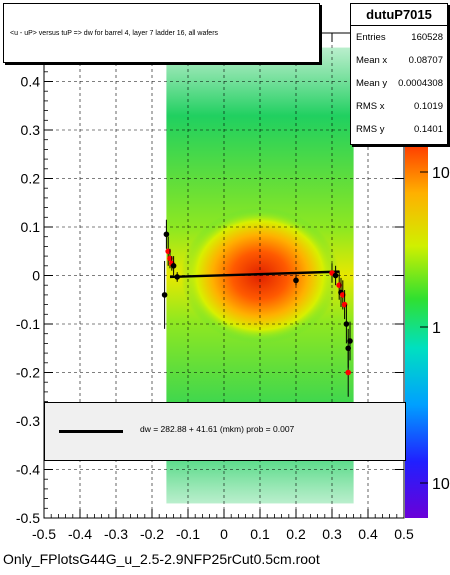  I want to click on x-tick-label: 0.1, so click(260, 534).